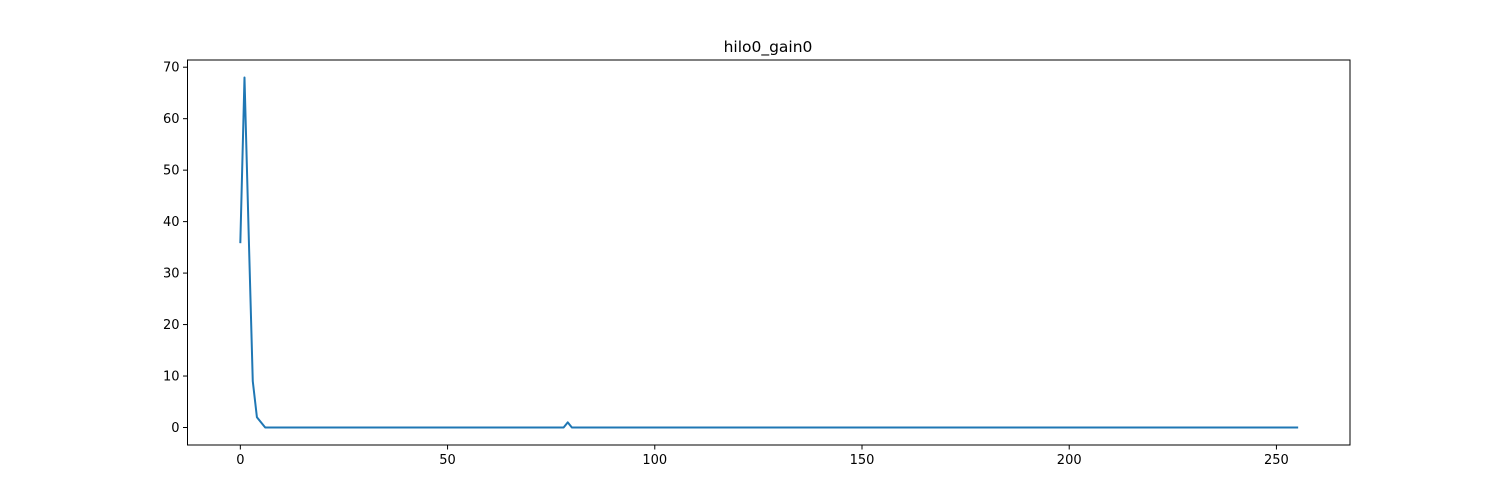 Image resolution: width=1500 pixels, height=500 pixels. What do you see at coordinates (240, 460) in the screenshot?
I see `x-tick-label: 0` at bounding box center [240, 460].